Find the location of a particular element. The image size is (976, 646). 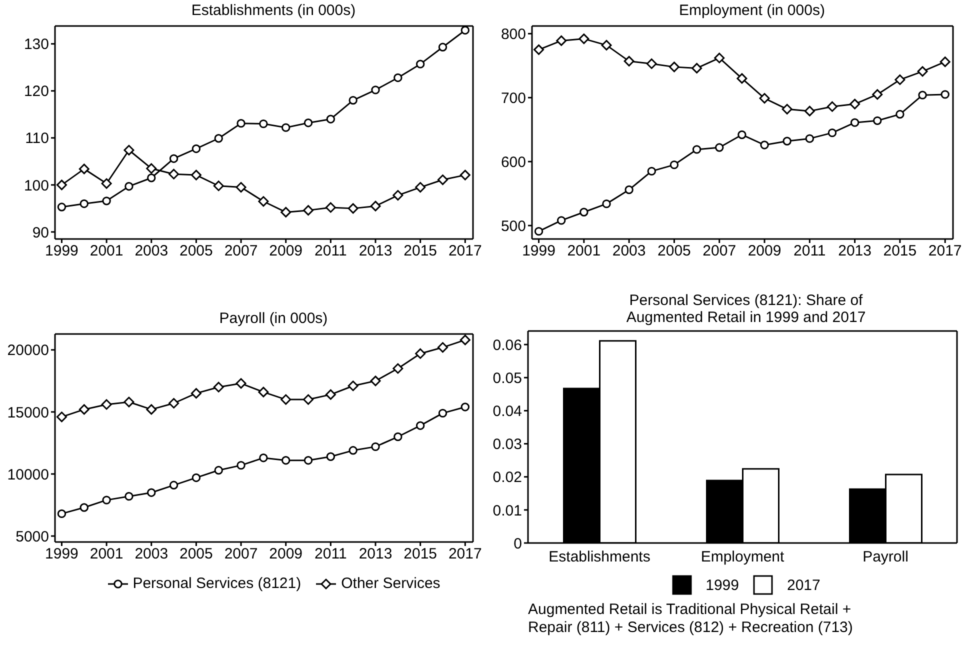

y-tick-label: 0.03 is located at coordinates (507, 445).